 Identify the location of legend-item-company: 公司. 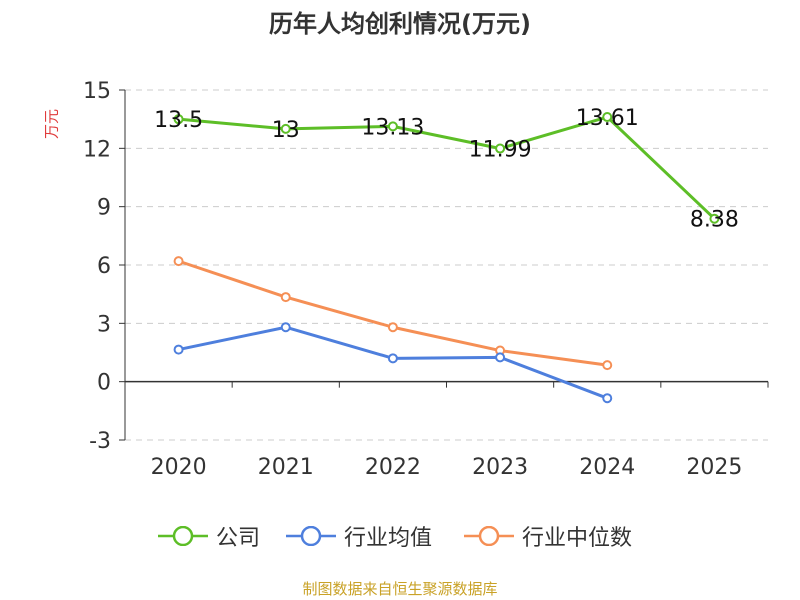
(209, 536).